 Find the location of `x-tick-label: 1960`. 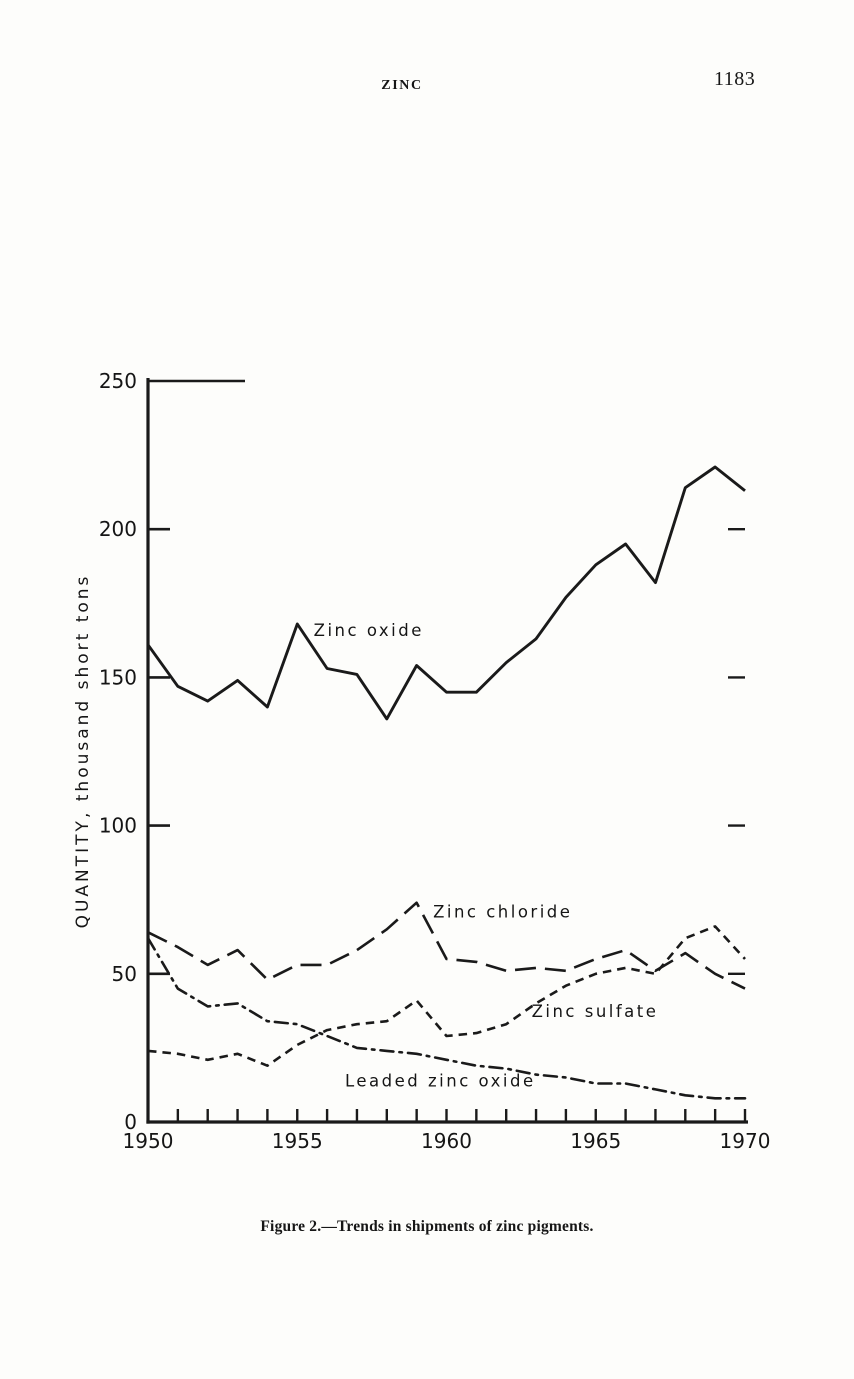

x-tick-label: 1960 is located at coordinates (446, 1141).